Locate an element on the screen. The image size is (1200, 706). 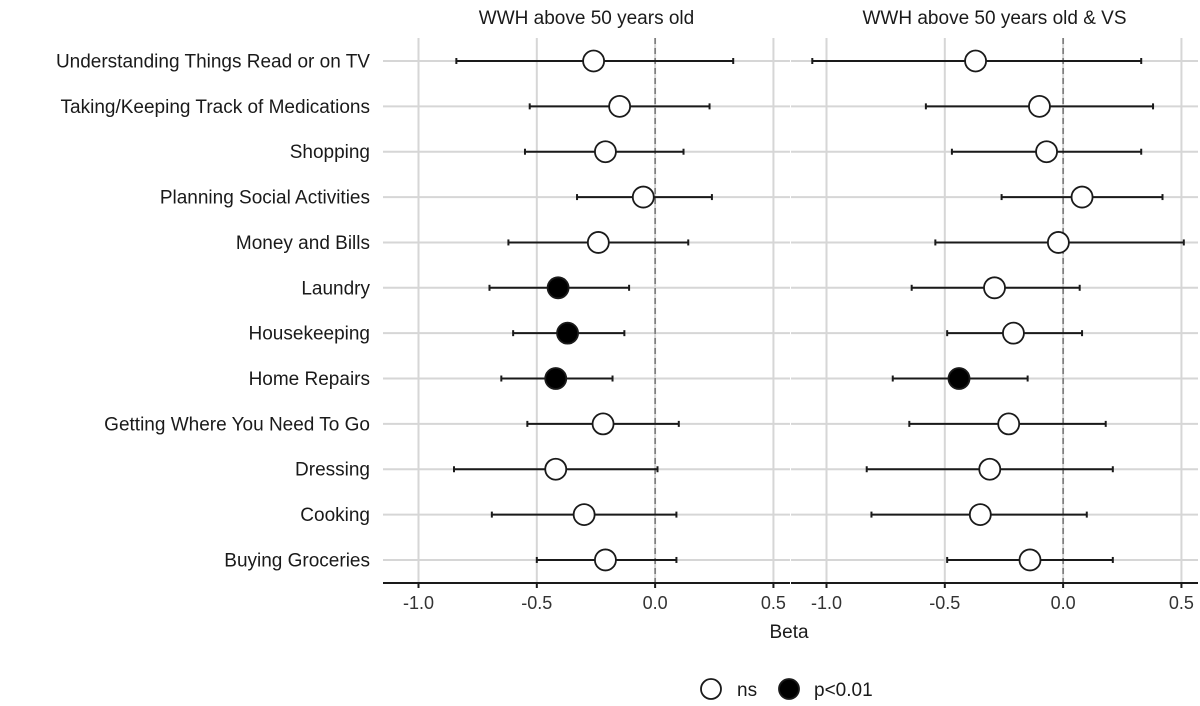
category-label: Planning Social Activities is located at coordinates (265, 198).